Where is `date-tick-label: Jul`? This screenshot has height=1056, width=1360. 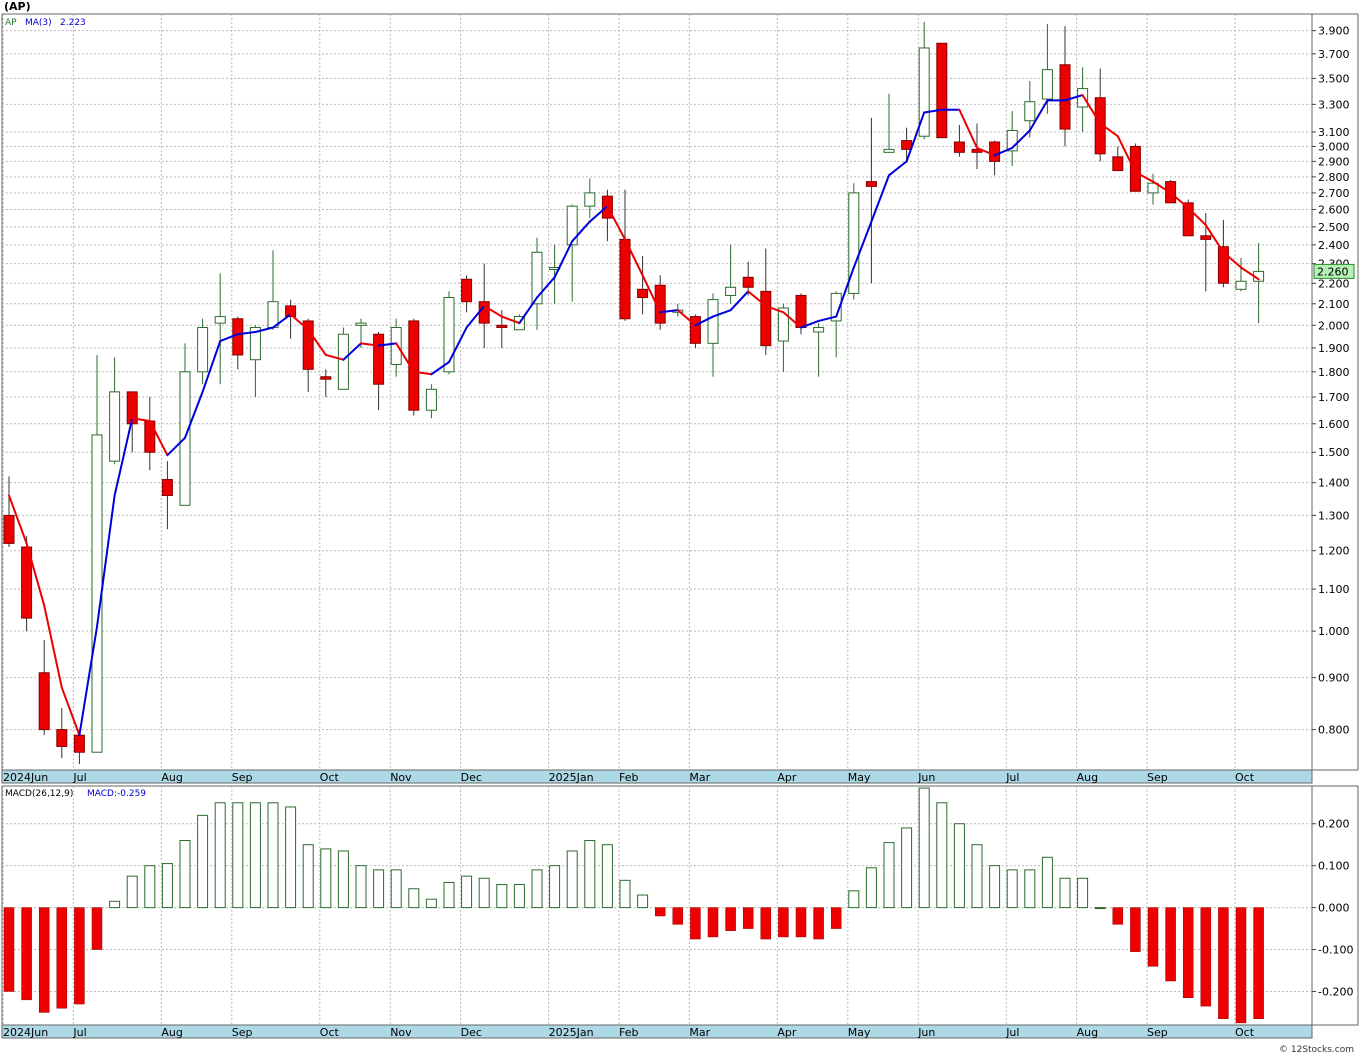
date-tick-label: Jul is located at coordinates (1012, 777).